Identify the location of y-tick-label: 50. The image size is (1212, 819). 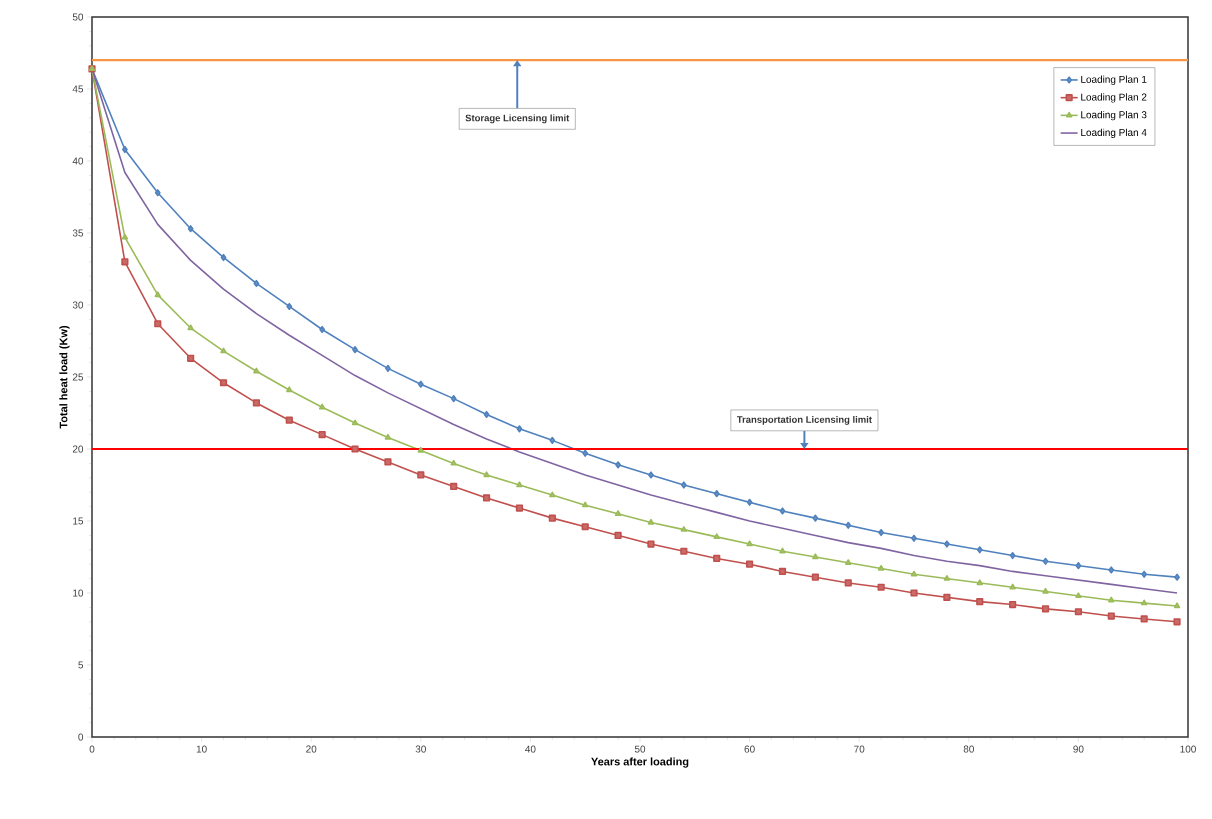
(78, 17).